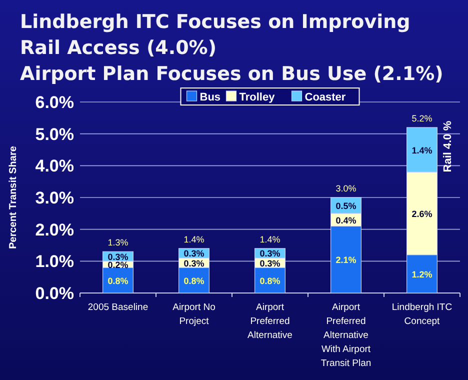 The image size is (468, 380). Describe the element at coordinates (54, 198) in the screenshot. I see `y-tick-label: 3.0%` at that location.